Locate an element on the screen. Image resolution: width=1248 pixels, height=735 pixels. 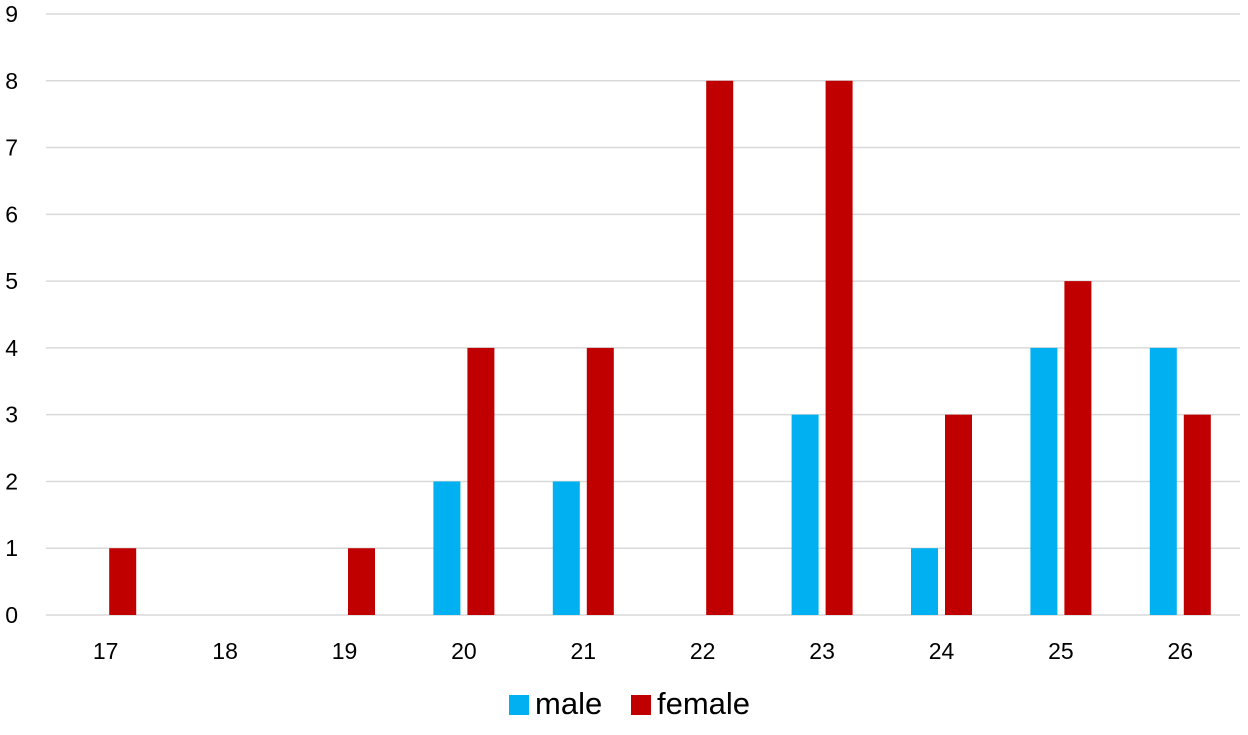
x-tick-label: 22 is located at coordinates (703, 651).